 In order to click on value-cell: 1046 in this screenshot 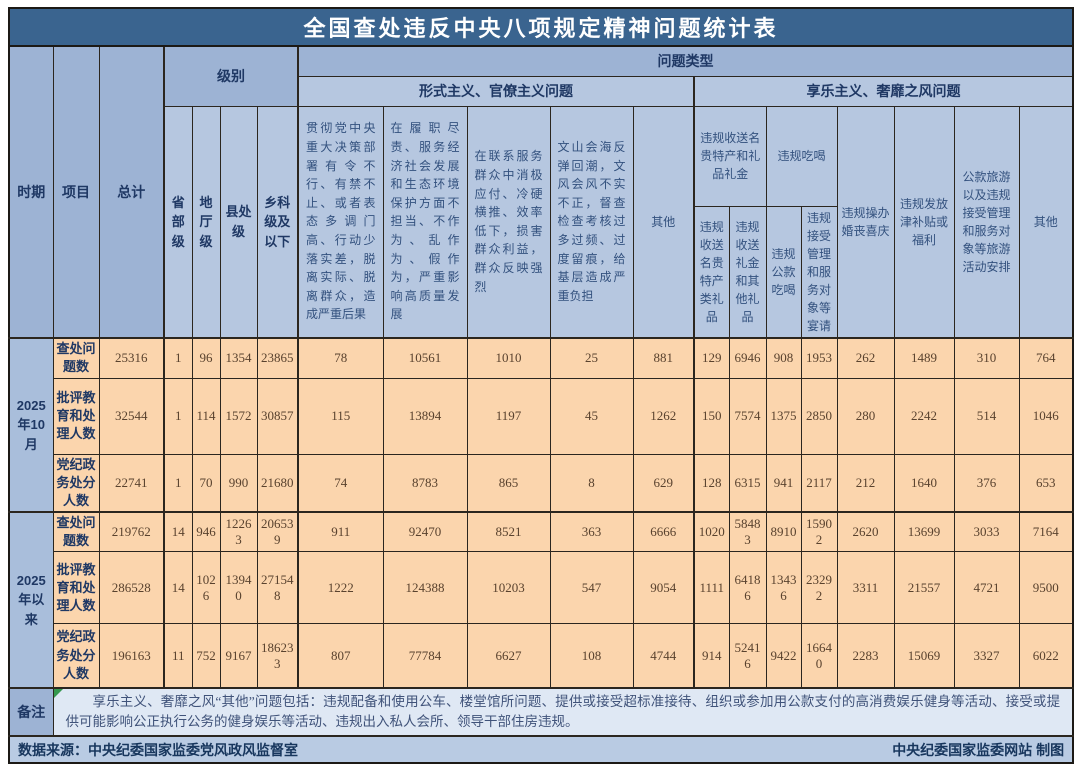, I will do `click(1046, 416)`.